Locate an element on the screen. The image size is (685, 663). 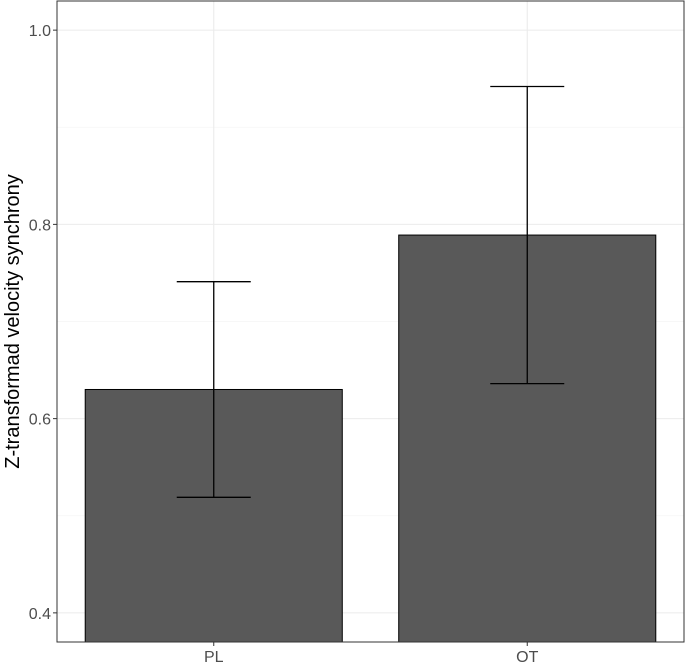
y-tick-label: 0.8 is located at coordinates (40, 225).